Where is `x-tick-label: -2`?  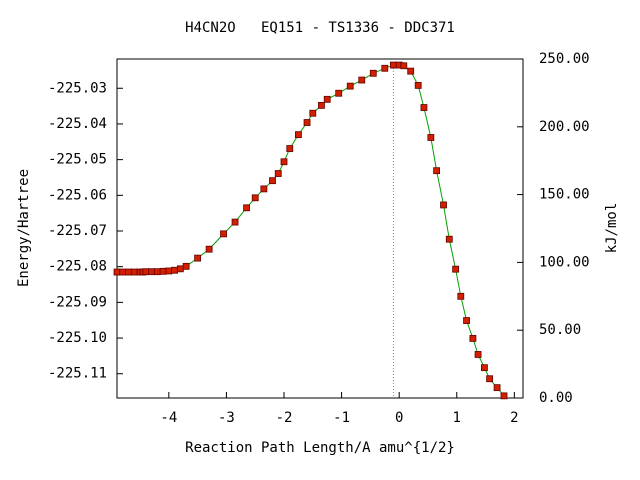 x-tick-label: -2 is located at coordinates (284, 418).